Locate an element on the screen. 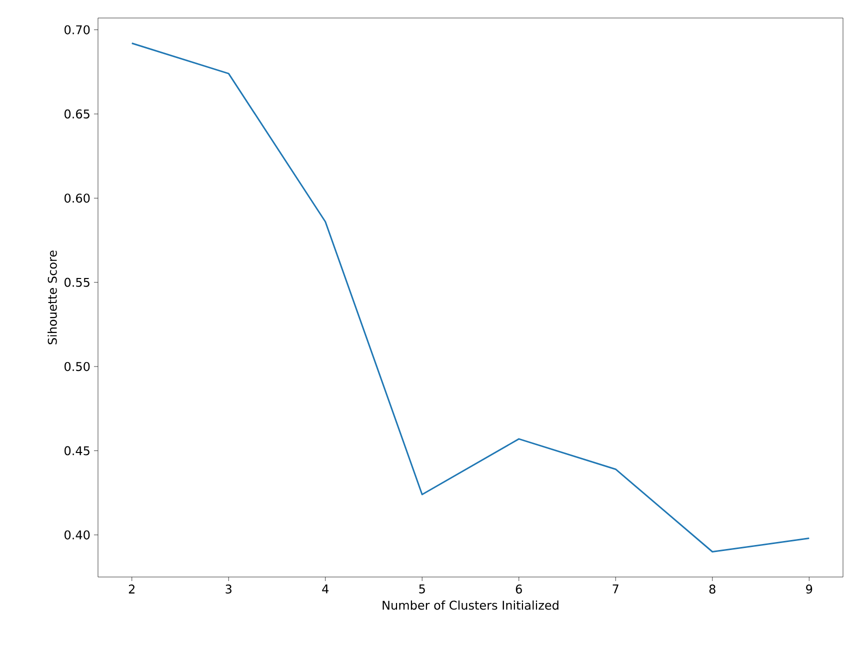 Image resolution: width=854 pixels, height=648 pixels. y-tick-label: 0.40 is located at coordinates (77, 535).